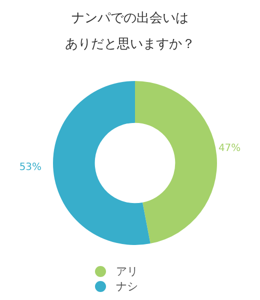 This screenshot has height=300, width=260. Describe the element at coordinates (127, 286) in the screenshot. I see `legend-label: ナシ` at that location.